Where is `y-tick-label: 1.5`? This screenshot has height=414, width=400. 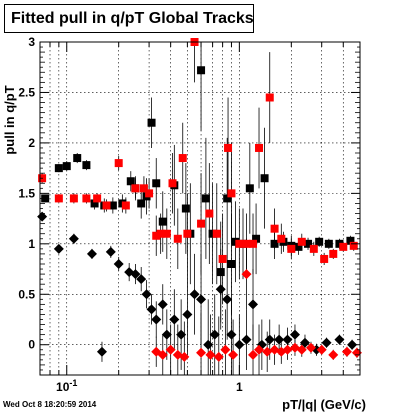
y-tick-label: 1.5 is located at coordinates (26, 193).